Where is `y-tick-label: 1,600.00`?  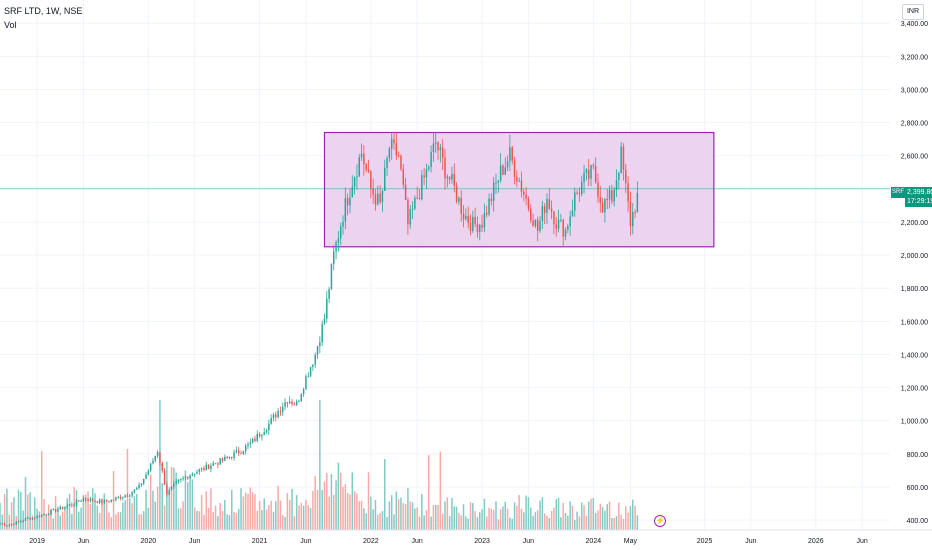
y-tick-label: 1,600.00 is located at coordinates (914, 322).